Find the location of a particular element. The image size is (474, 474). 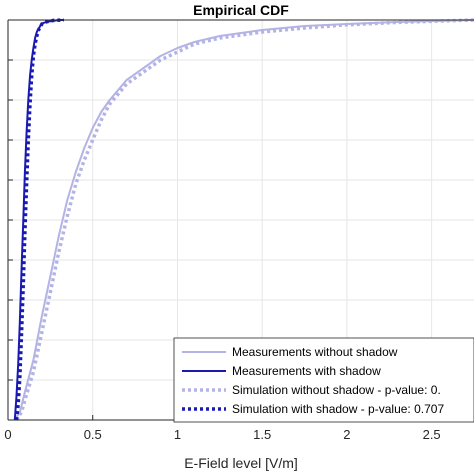

legend-entry: Simulation with shadow - p-value: 0.707 is located at coordinates (338, 409).